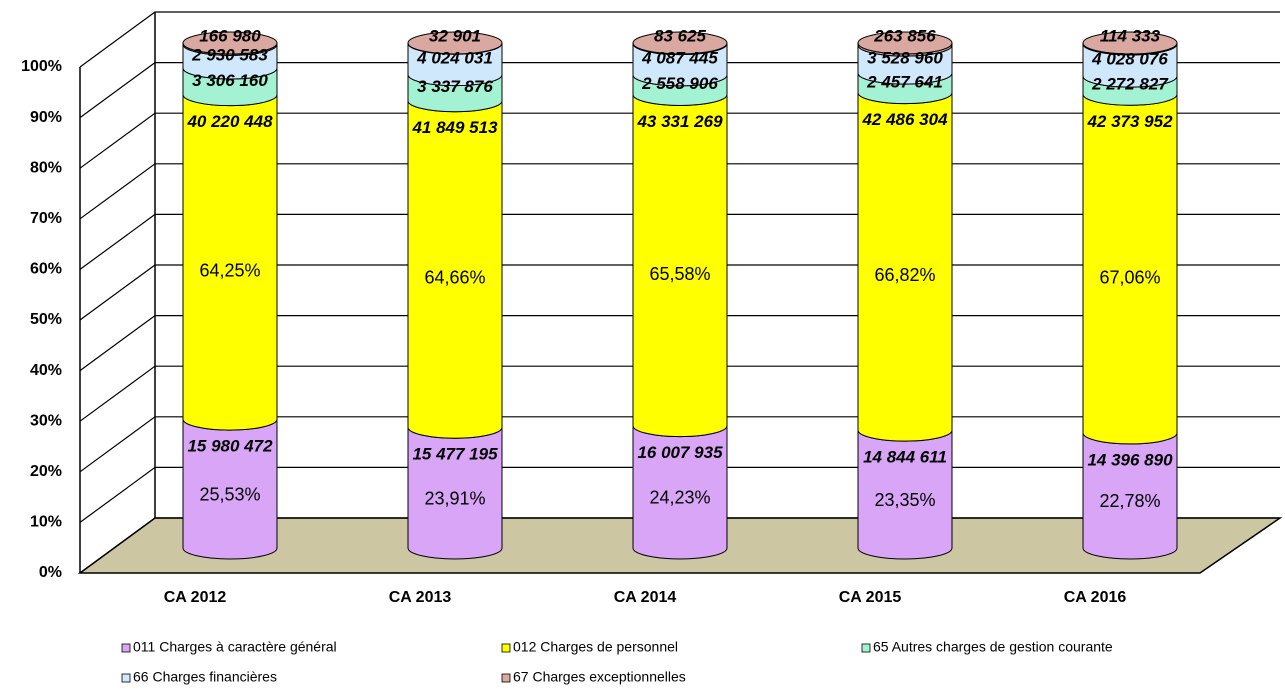 The image size is (1285, 694). I want to click on percent-label: 25,53%, so click(229, 494).